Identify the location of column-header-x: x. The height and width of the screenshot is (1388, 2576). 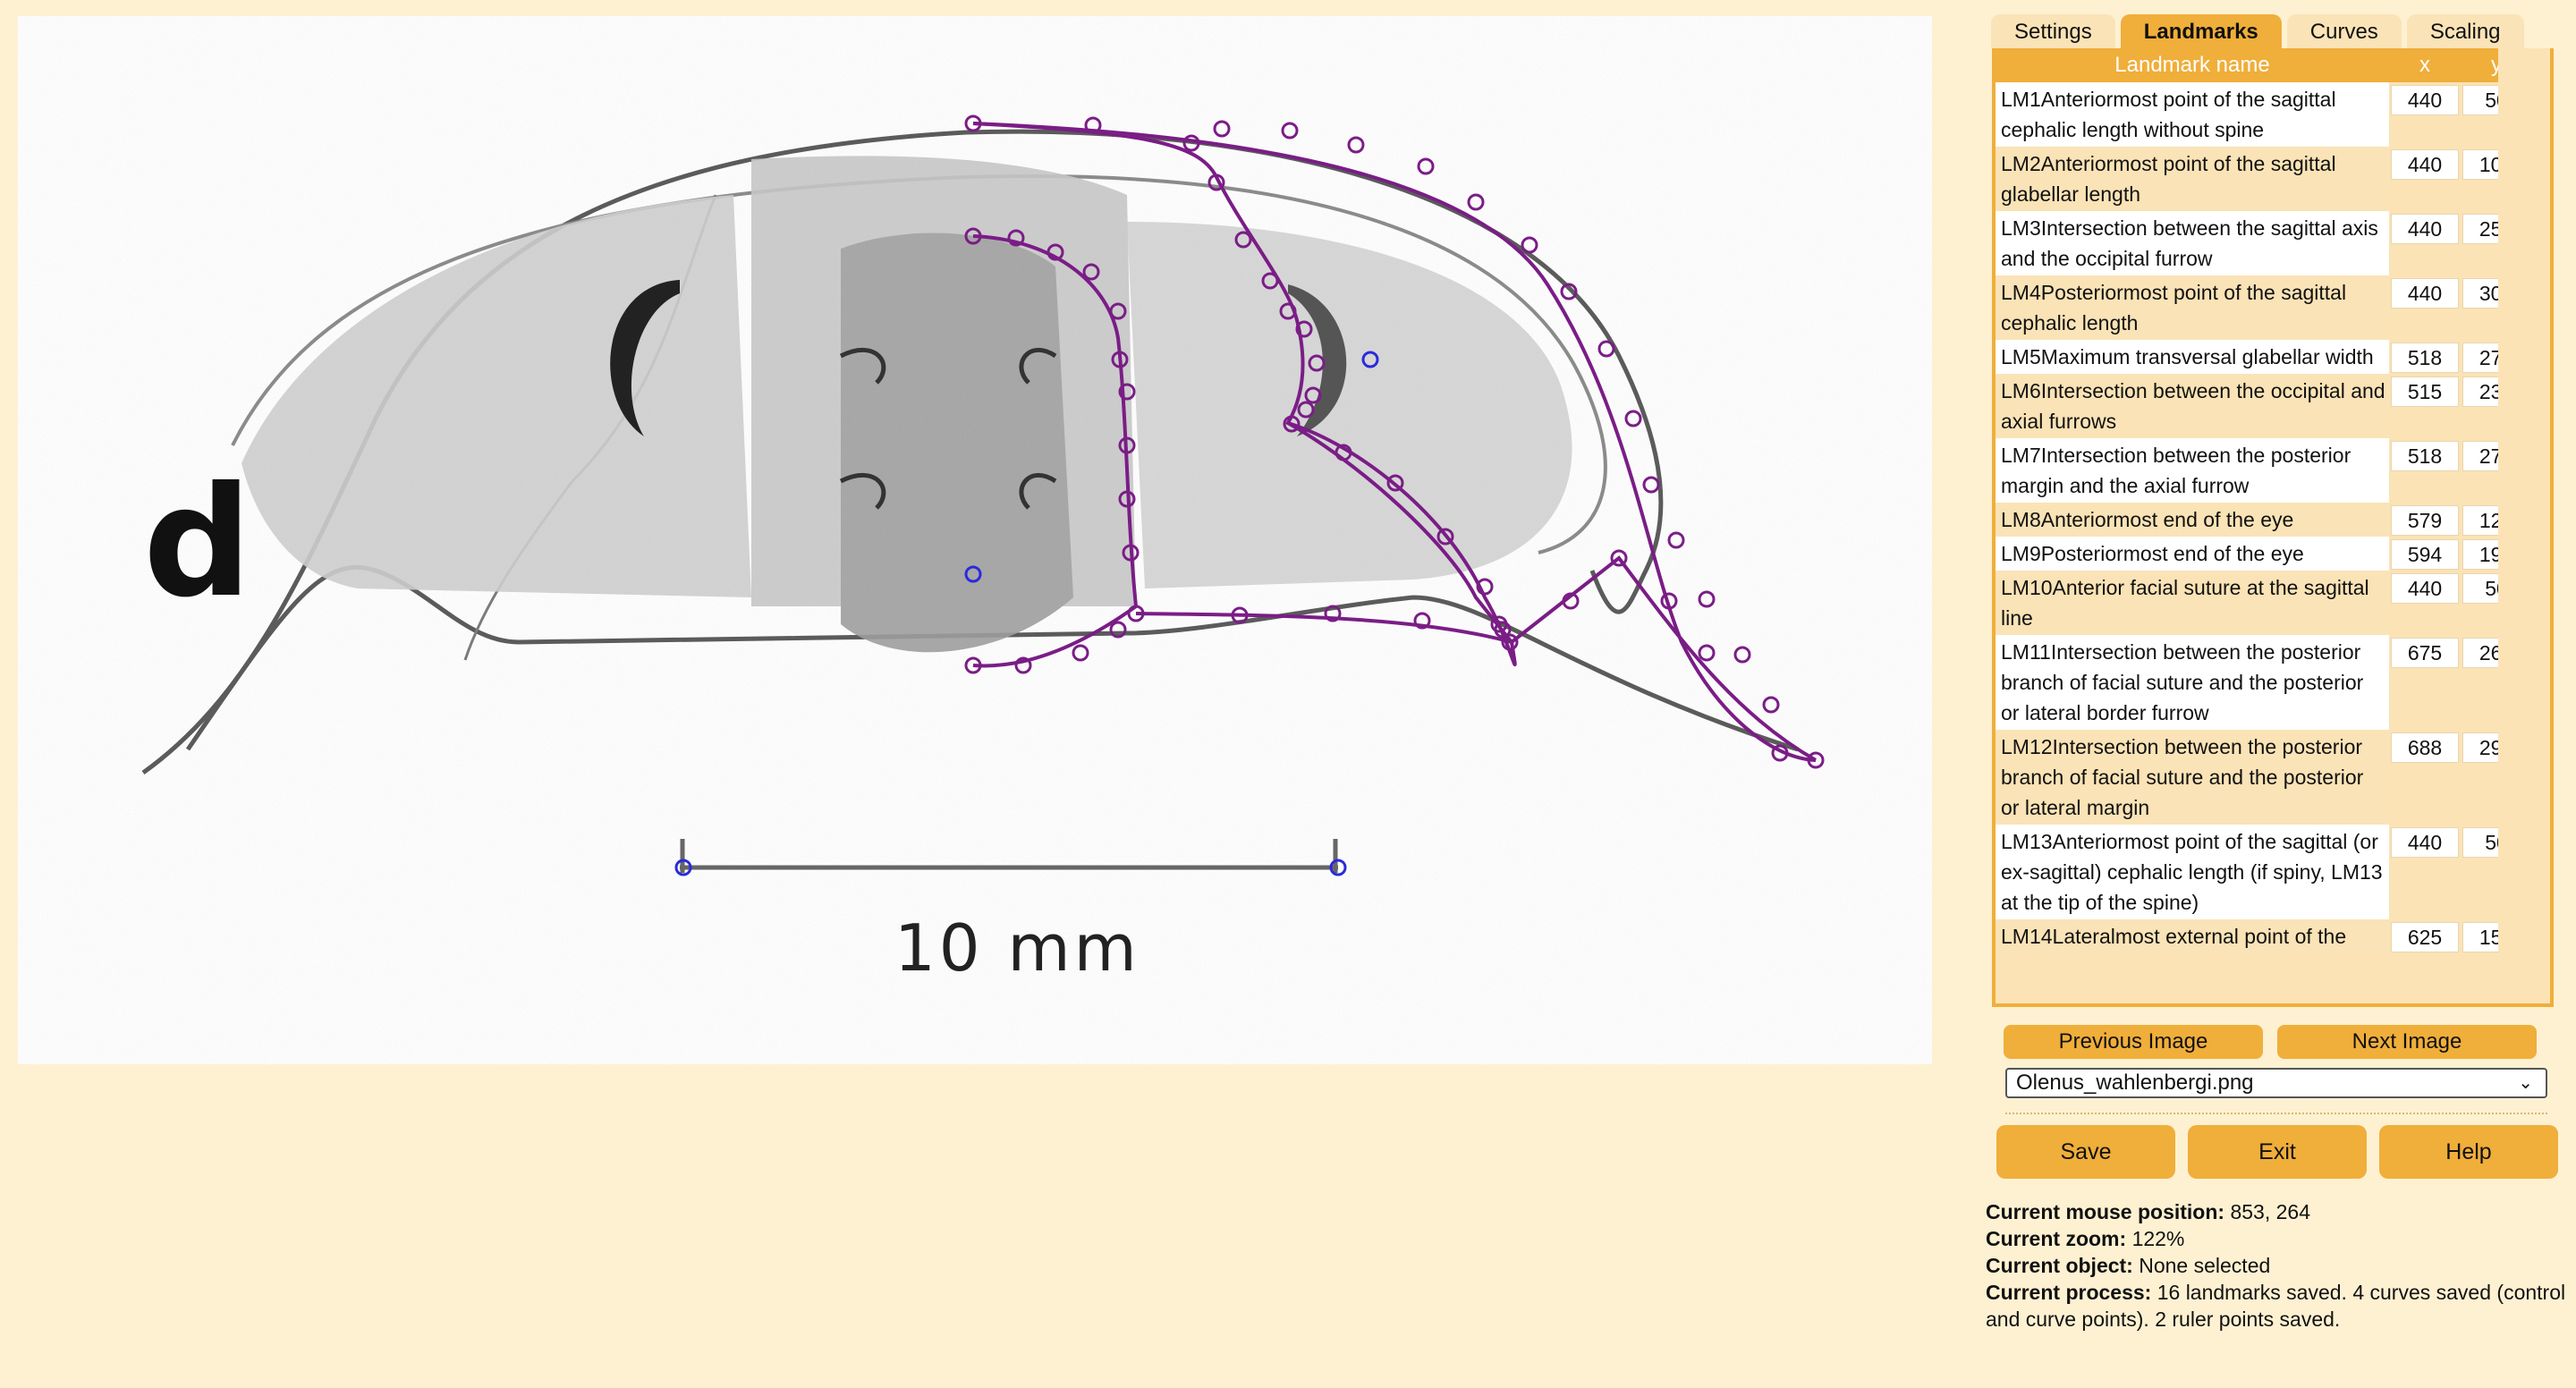
(2425, 65).